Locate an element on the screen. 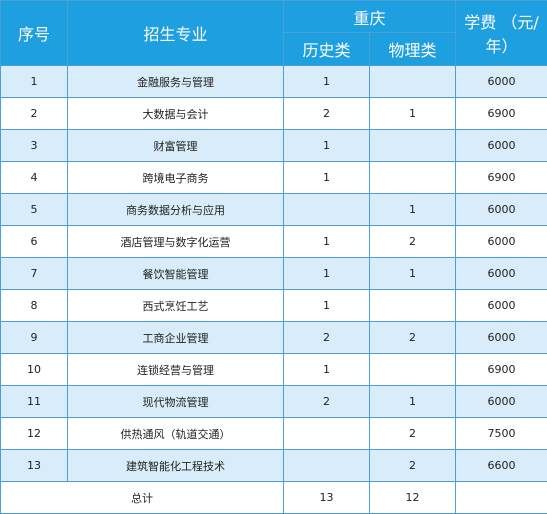  table-row: 13 建筑智能化工程技术 2 6600 is located at coordinates (273, 465).